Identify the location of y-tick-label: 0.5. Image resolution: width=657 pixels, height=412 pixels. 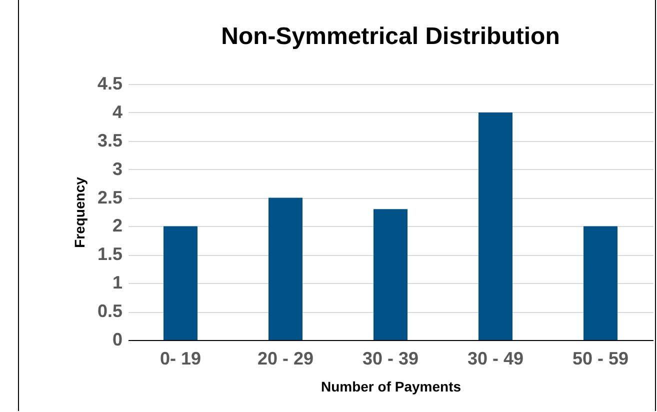
(109, 311).